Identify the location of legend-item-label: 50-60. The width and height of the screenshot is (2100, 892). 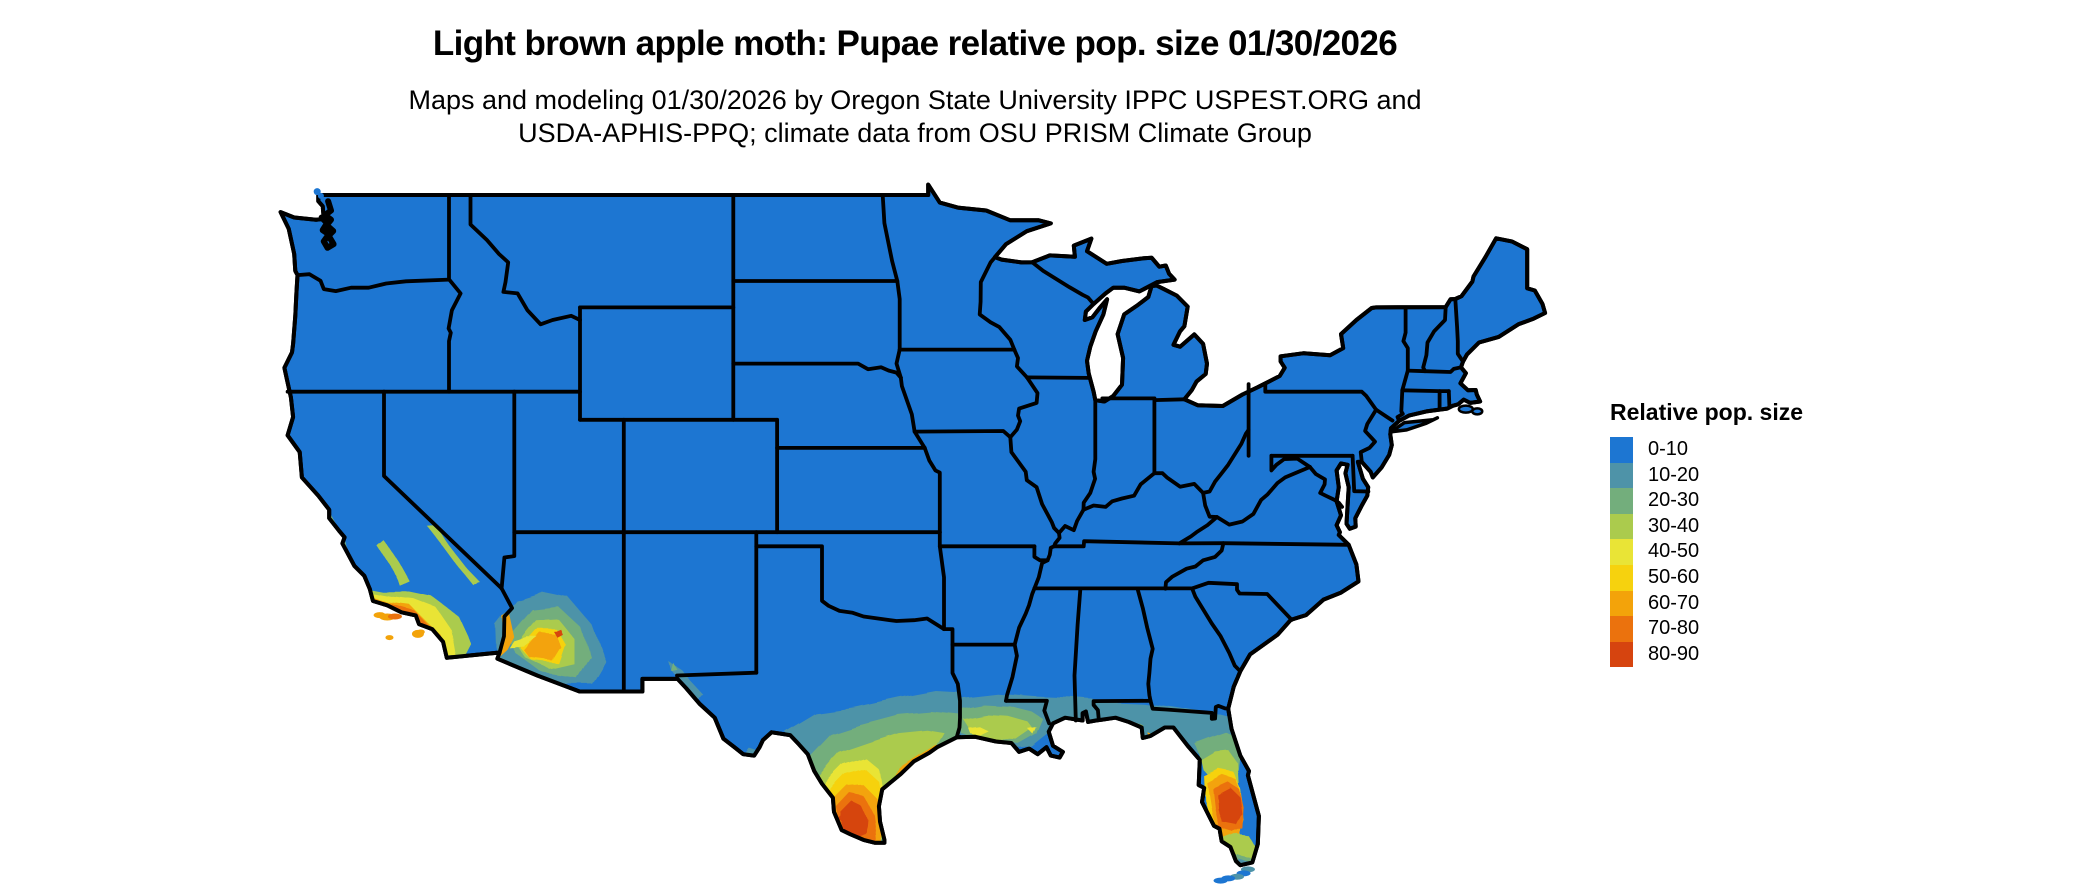
(1674, 576).